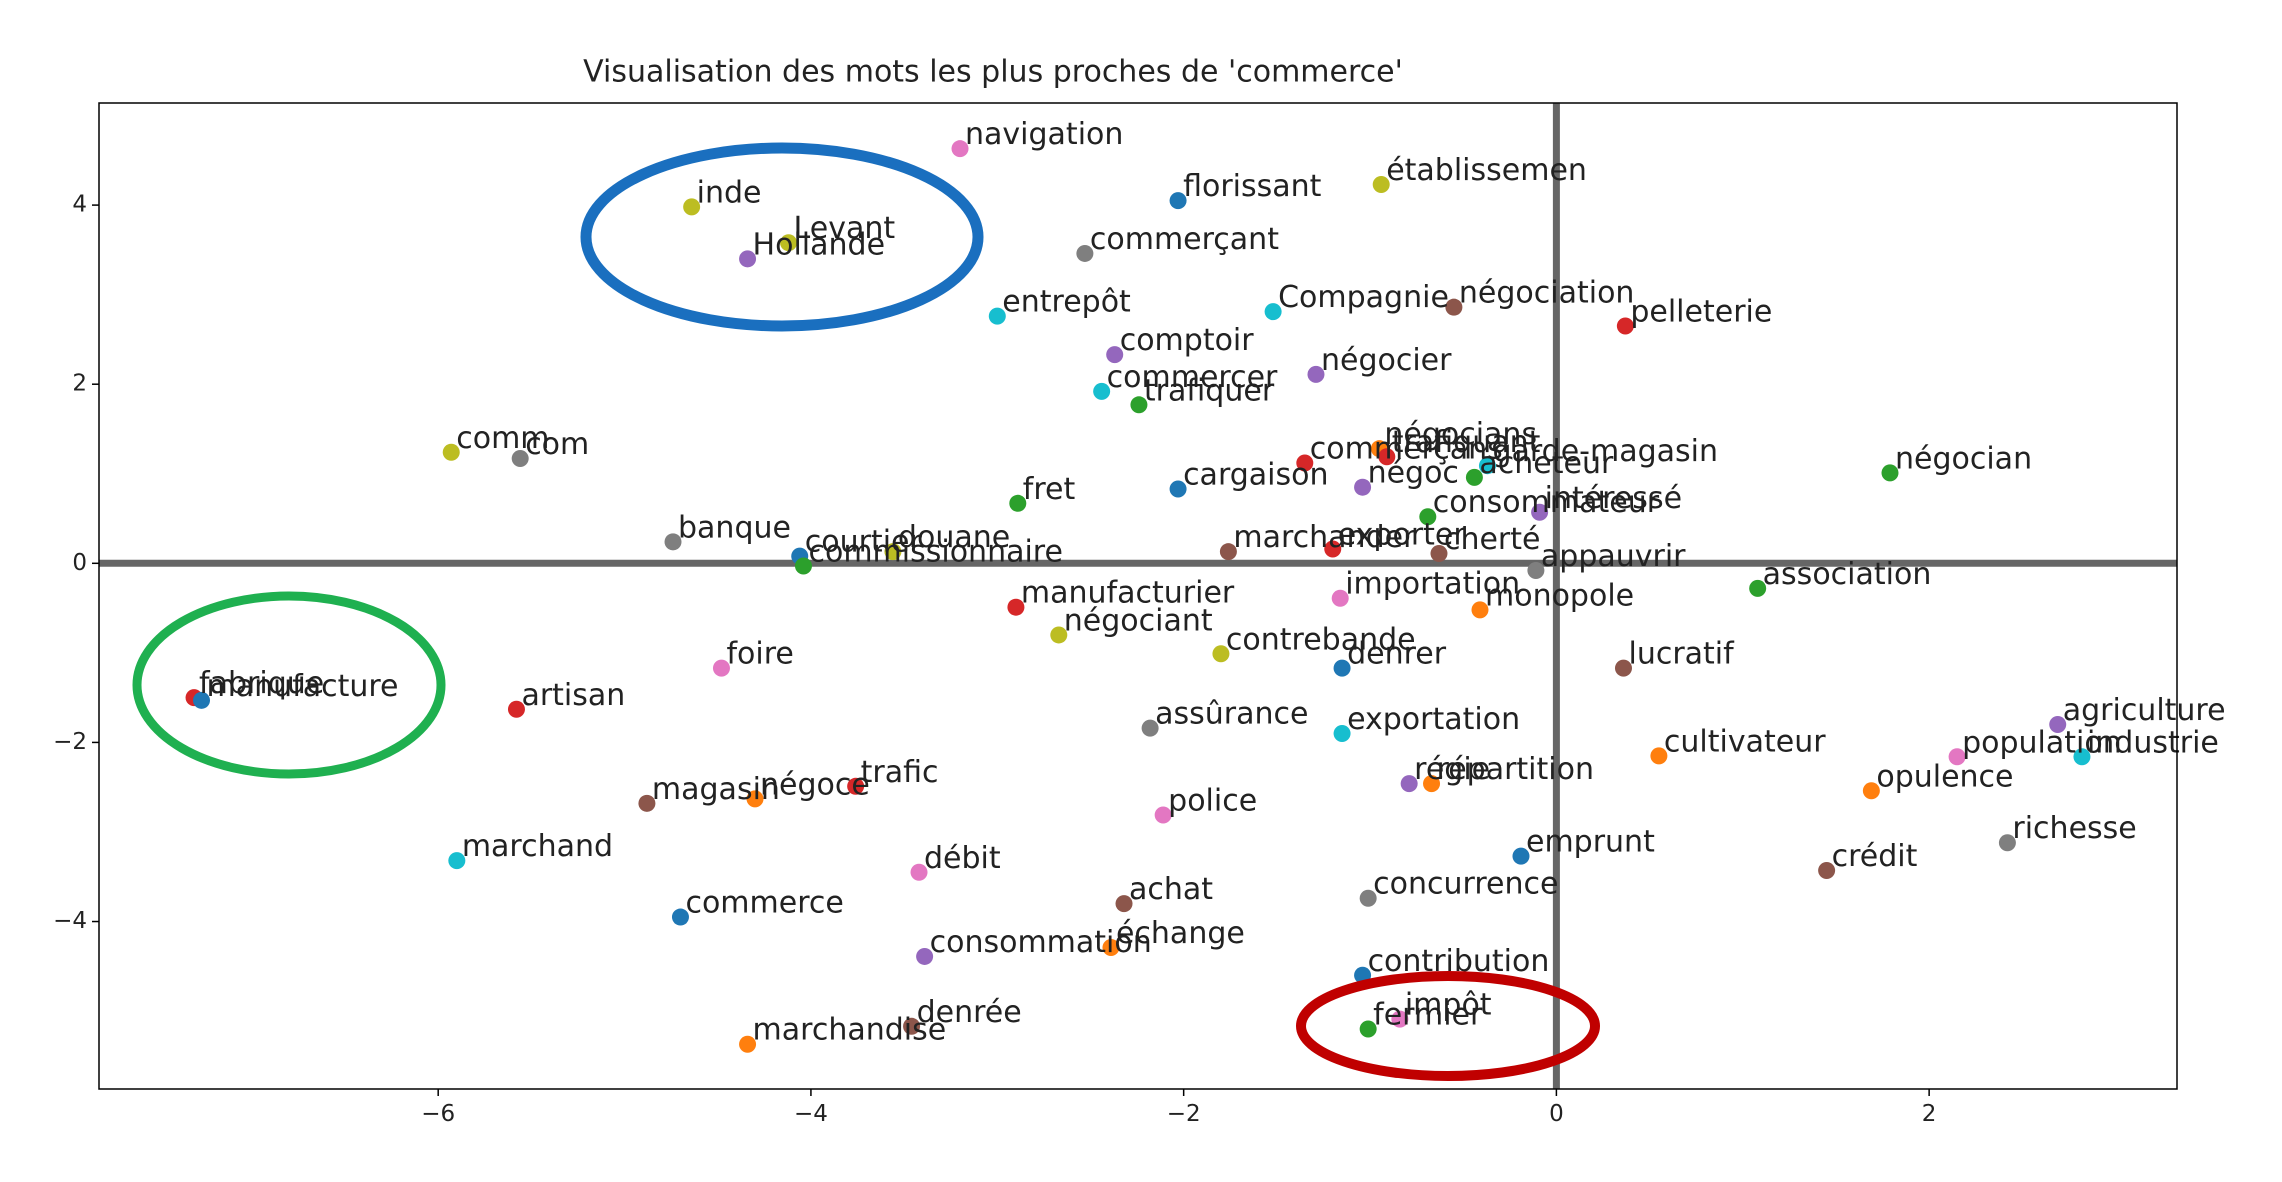  Describe the element at coordinates (1613, 556) in the screenshot. I see `point-label: appauvrir` at that location.